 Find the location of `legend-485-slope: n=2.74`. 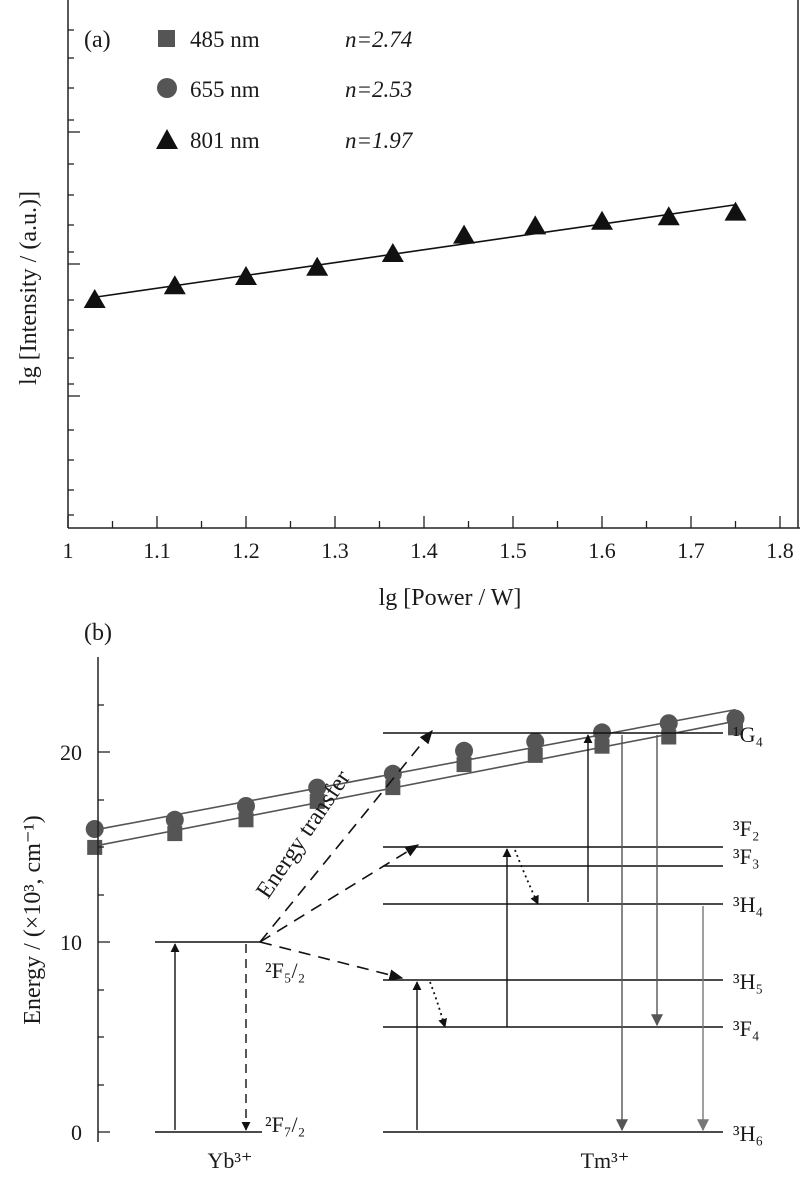

legend-485-slope: n=2.74 is located at coordinates (378, 39).